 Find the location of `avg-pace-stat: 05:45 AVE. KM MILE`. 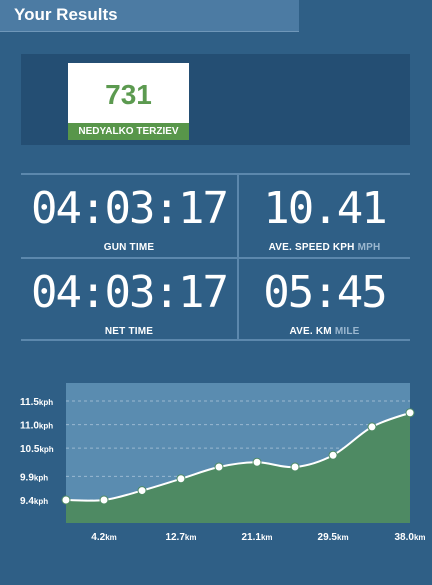

avg-pace-stat: 05:45 AVE. KM MILE is located at coordinates (324, 302).